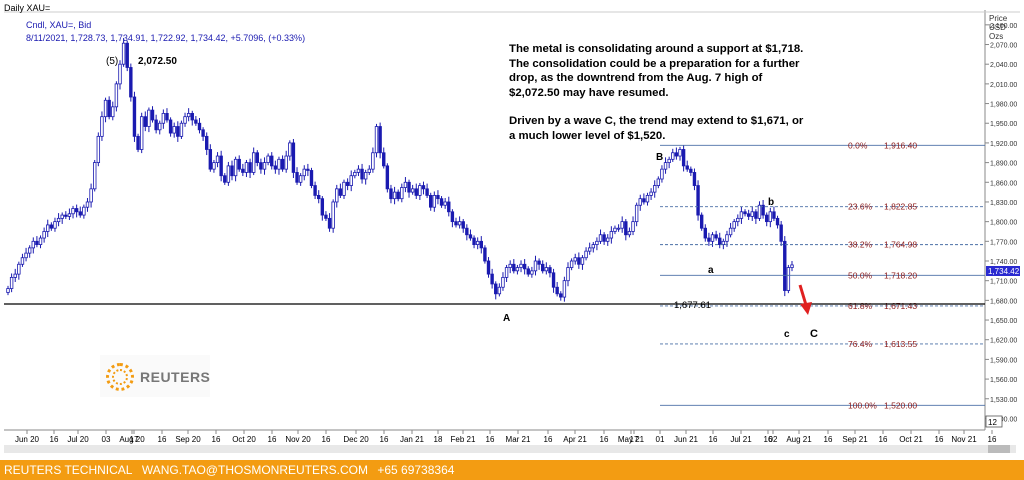  Describe the element at coordinates (911, 439) in the screenshot. I see `x-tick-label: Oct 21` at that location.